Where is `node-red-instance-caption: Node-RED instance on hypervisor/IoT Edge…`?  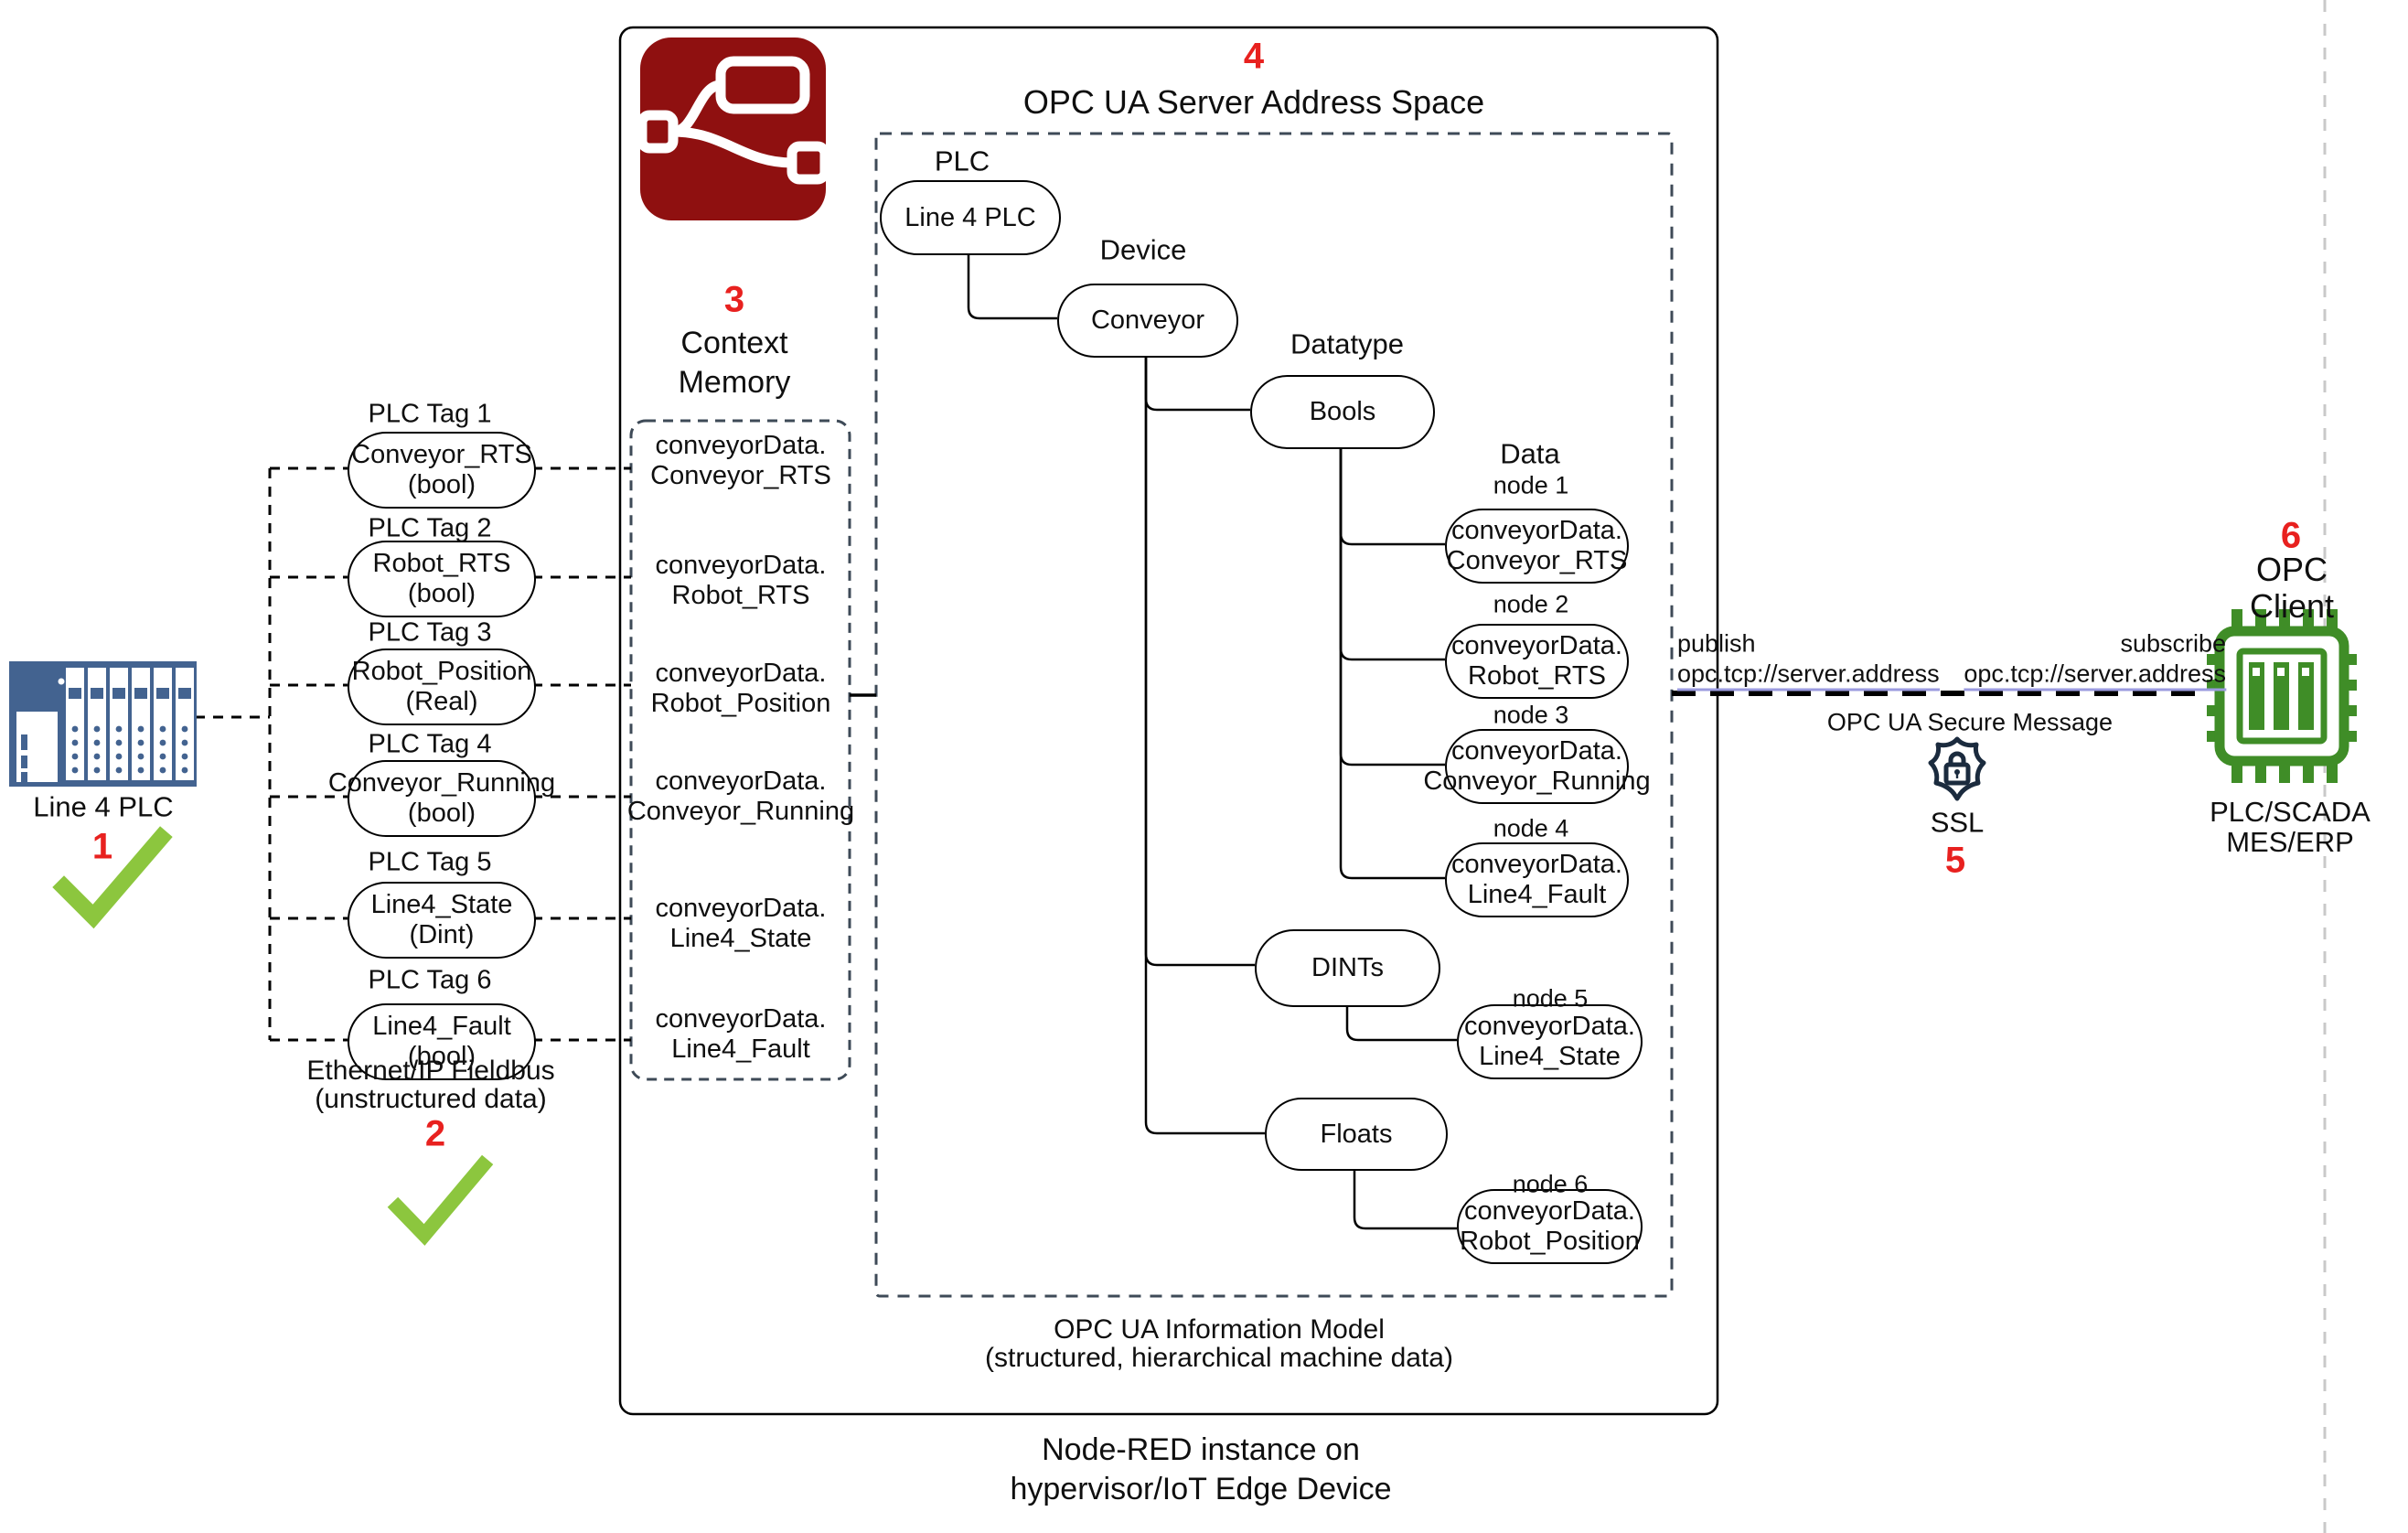 node-red-instance-caption: Node-RED instance on hypervisor/IoT Edge… is located at coordinates (1201, 1469).